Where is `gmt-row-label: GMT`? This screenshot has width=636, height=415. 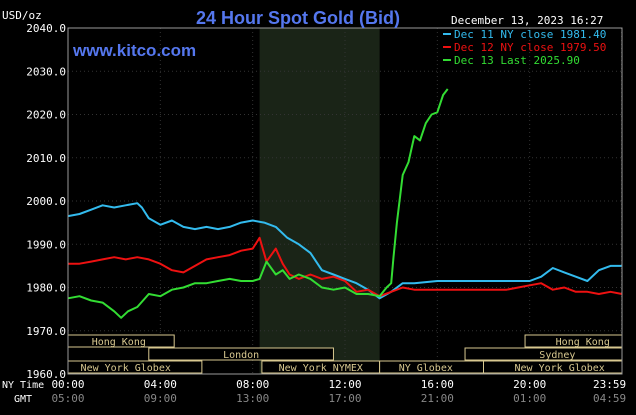
gmt-row-label: GMT is located at coordinates (23, 399).